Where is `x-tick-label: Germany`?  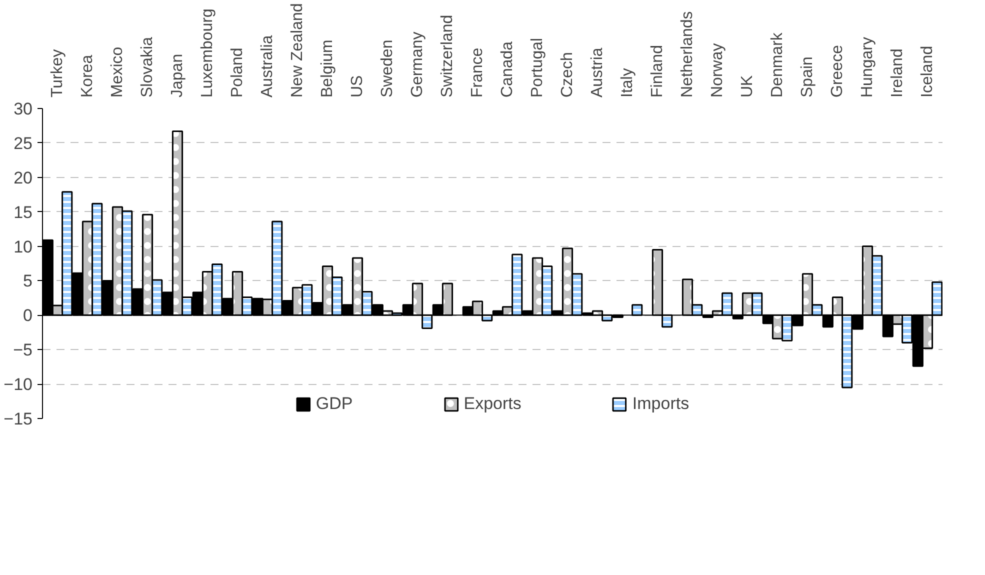
x-tick-label: Germany is located at coordinates (417, 65).